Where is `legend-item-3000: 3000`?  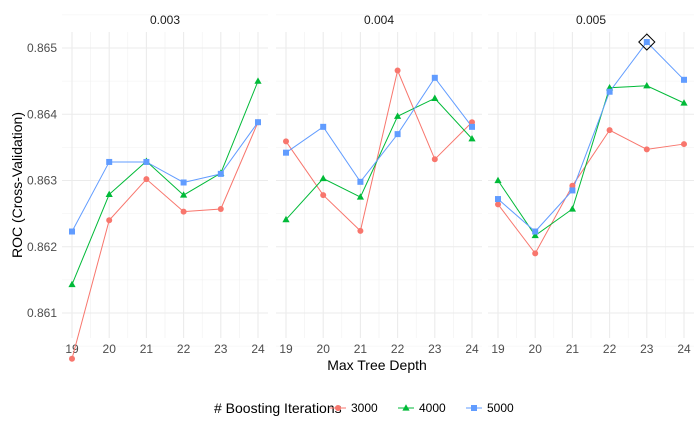 legend-item-3000: 3000 is located at coordinates (354, 408).